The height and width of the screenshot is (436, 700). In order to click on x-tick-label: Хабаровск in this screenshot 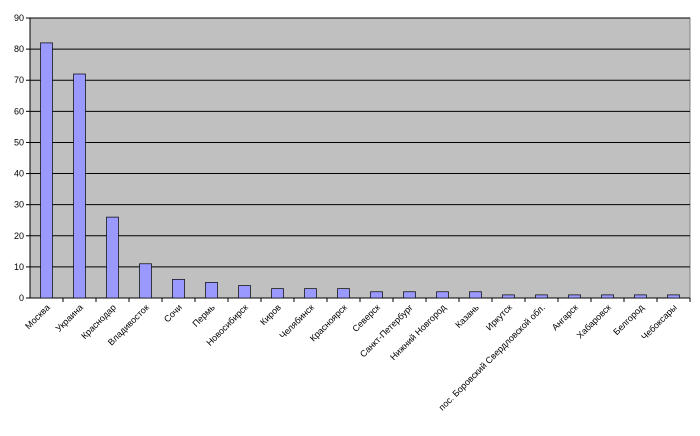, I will do `click(594, 321)`.